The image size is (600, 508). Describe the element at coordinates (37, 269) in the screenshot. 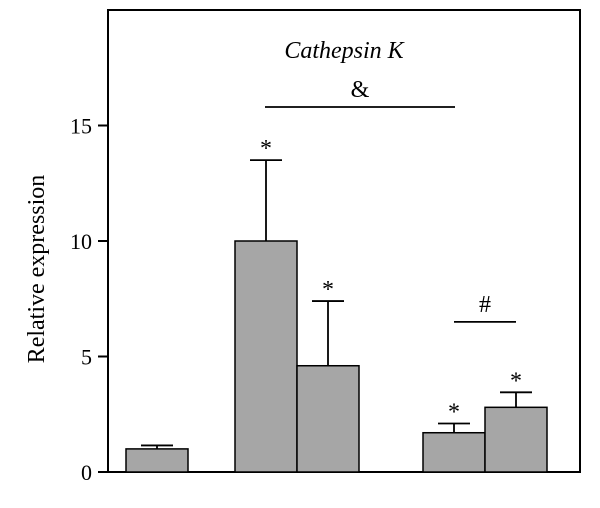

I see `y-axis-label: Relative expression` at that location.